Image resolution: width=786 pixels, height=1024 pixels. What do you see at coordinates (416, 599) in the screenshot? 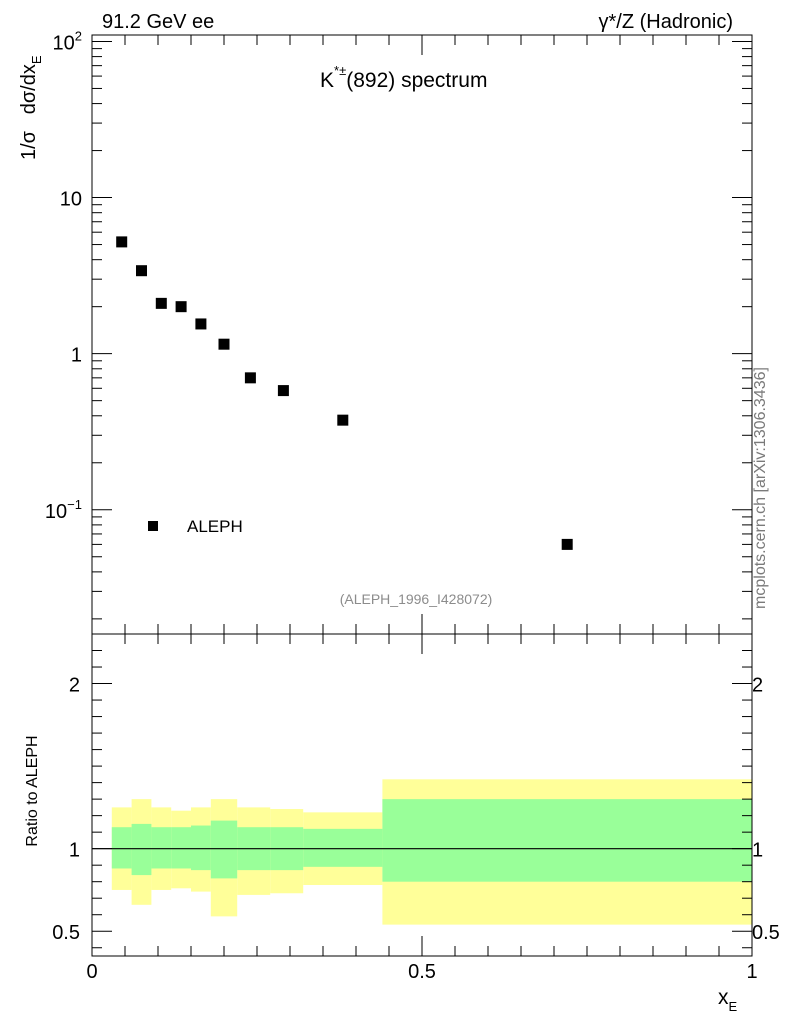
I see `analysis-annotation: (ALEPH_1996_I428072)` at bounding box center [416, 599].